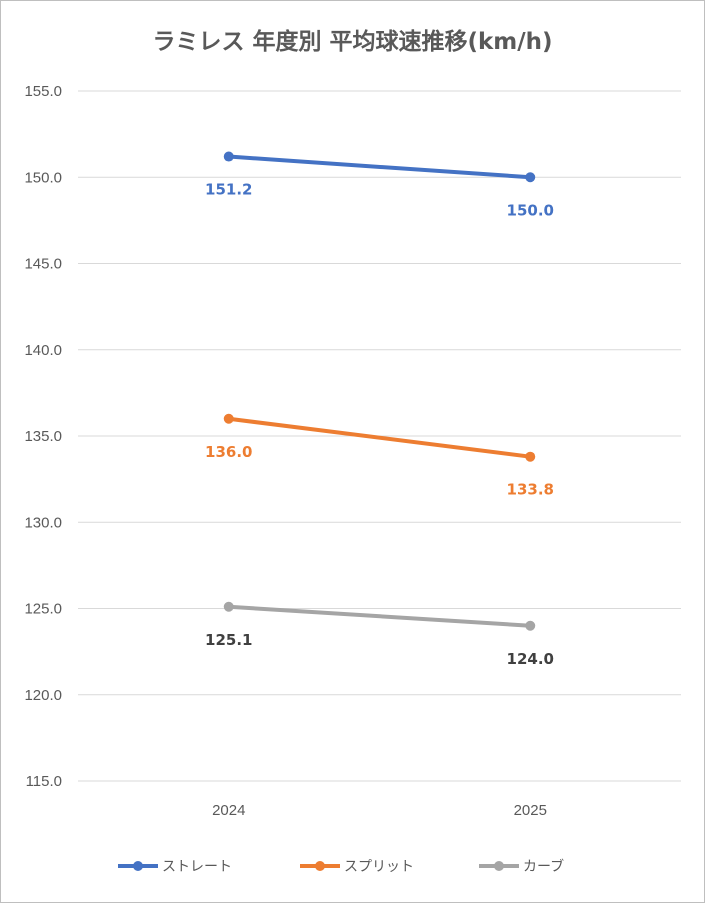  Describe the element at coordinates (228, 810) in the screenshot. I see `x-tick-label-0: 2024` at that location.